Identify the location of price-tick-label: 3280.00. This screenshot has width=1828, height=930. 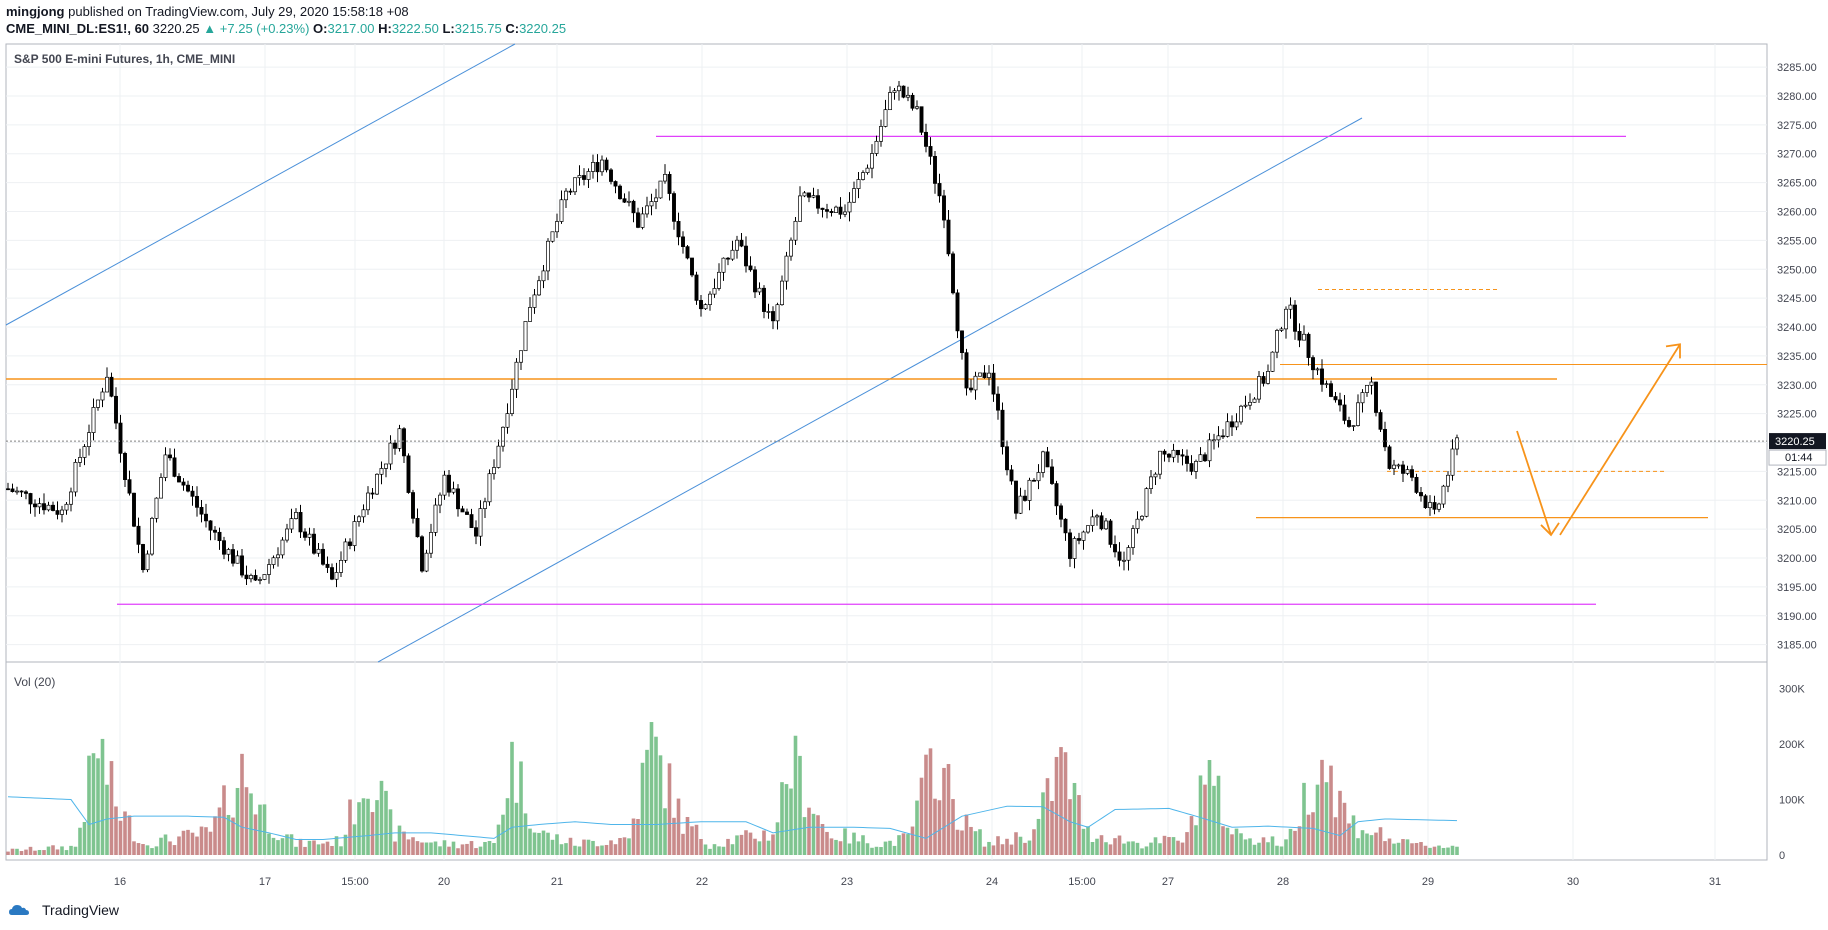
(1797, 97).